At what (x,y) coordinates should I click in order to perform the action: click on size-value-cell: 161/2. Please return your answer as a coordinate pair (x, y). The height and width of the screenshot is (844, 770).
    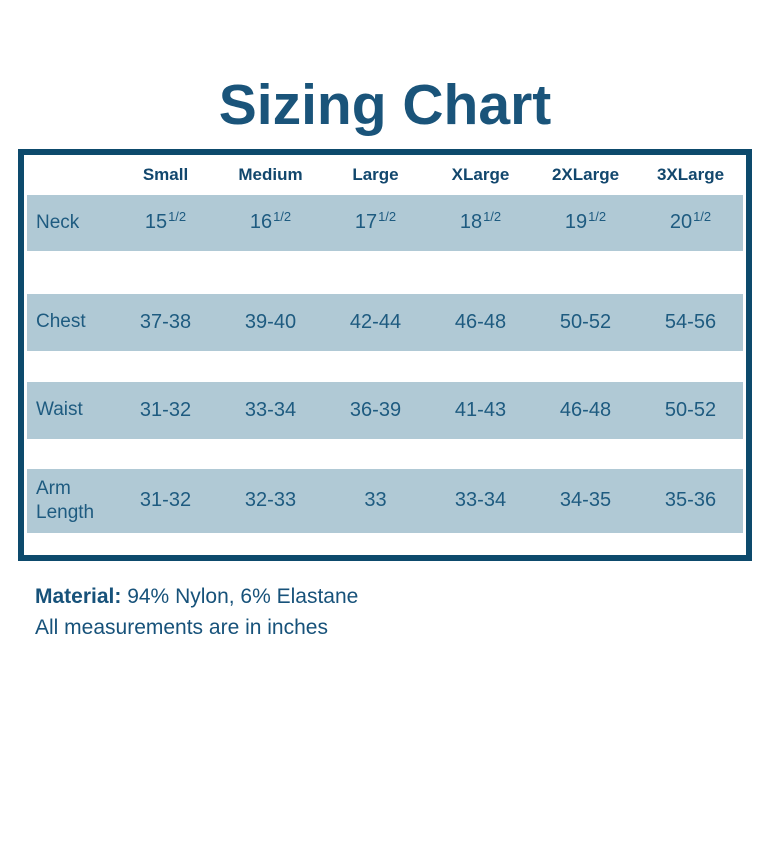
    Looking at the image, I should click on (270, 221).